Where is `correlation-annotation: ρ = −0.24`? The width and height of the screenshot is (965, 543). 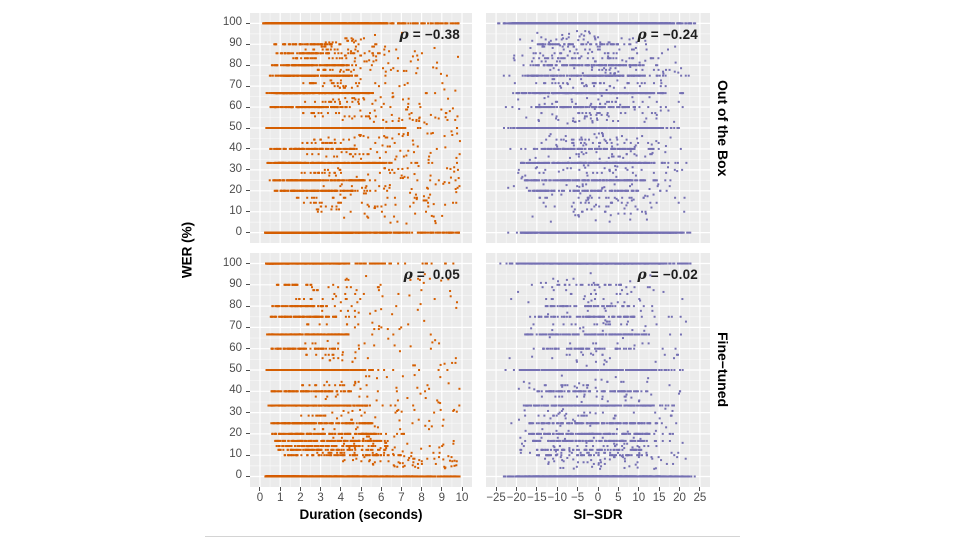 correlation-annotation: ρ = −0.24 is located at coordinates (667, 35).